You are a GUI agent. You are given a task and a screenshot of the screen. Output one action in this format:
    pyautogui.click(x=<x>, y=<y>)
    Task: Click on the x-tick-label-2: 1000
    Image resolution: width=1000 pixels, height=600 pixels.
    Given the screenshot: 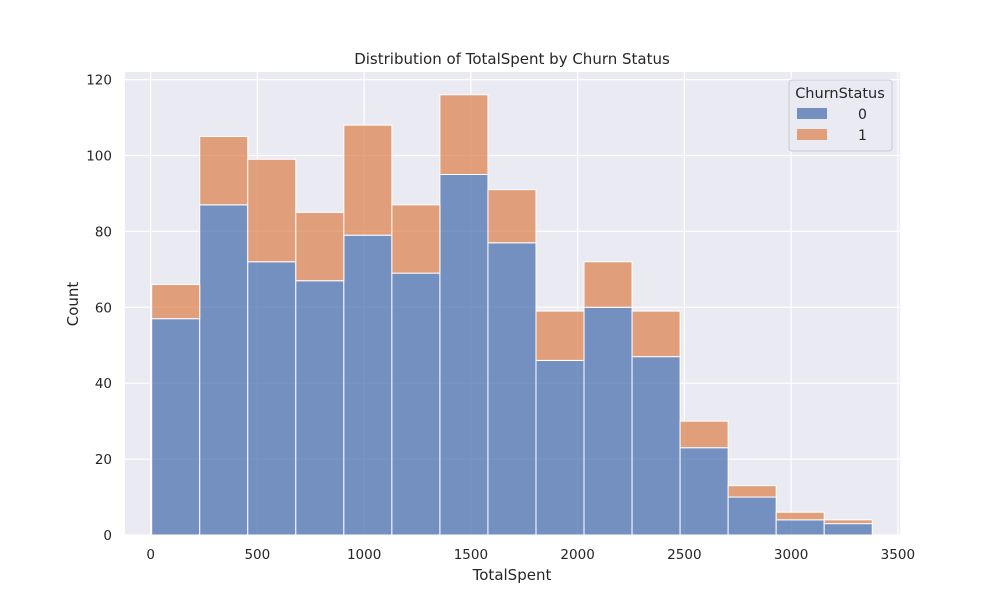 What is the action you would take?
    pyautogui.click(x=364, y=555)
    